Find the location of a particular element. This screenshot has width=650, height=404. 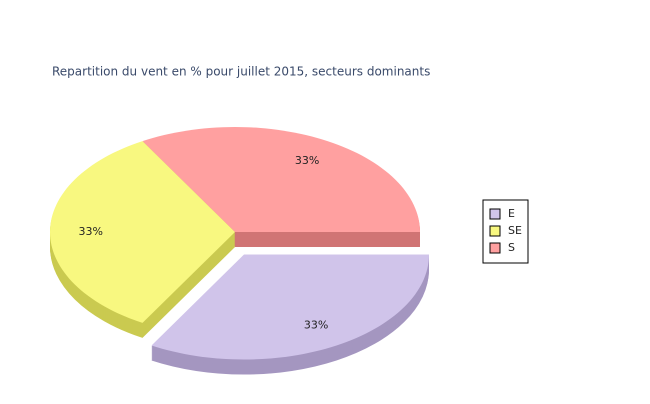

legend-label: S is located at coordinates (511, 247).